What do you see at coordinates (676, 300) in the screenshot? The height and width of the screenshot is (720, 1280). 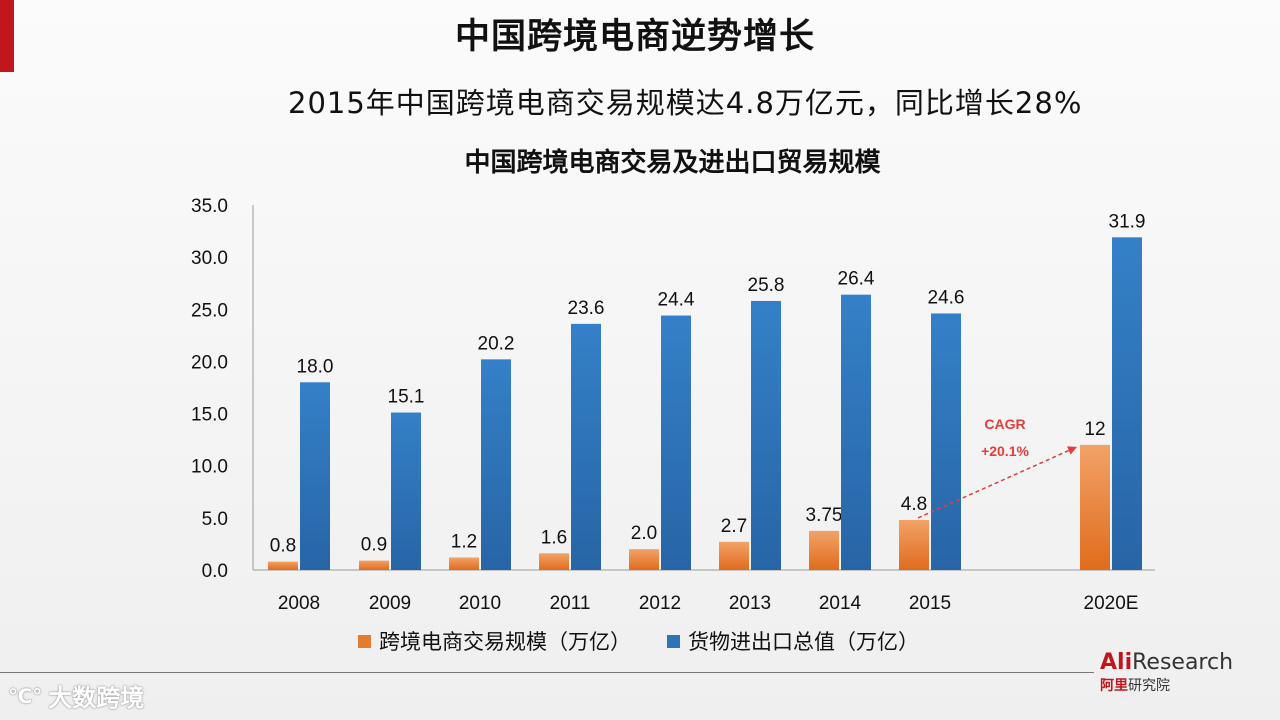 I see `data-label-trade: 24.4` at bounding box center [676, 300].